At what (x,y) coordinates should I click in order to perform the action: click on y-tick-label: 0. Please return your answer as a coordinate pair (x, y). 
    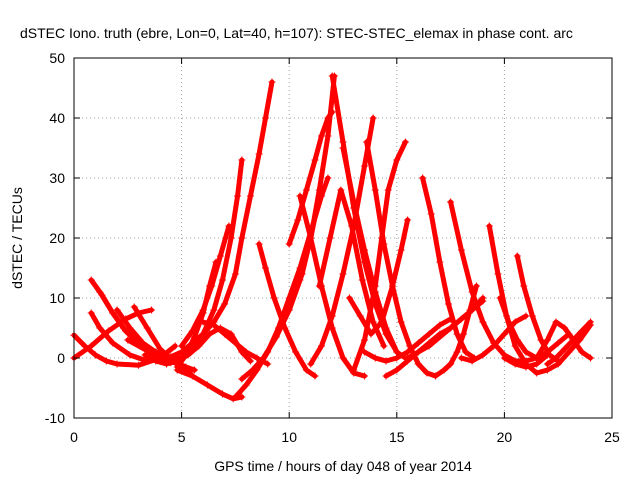
    Looking at the image, I should click on (61, 358).